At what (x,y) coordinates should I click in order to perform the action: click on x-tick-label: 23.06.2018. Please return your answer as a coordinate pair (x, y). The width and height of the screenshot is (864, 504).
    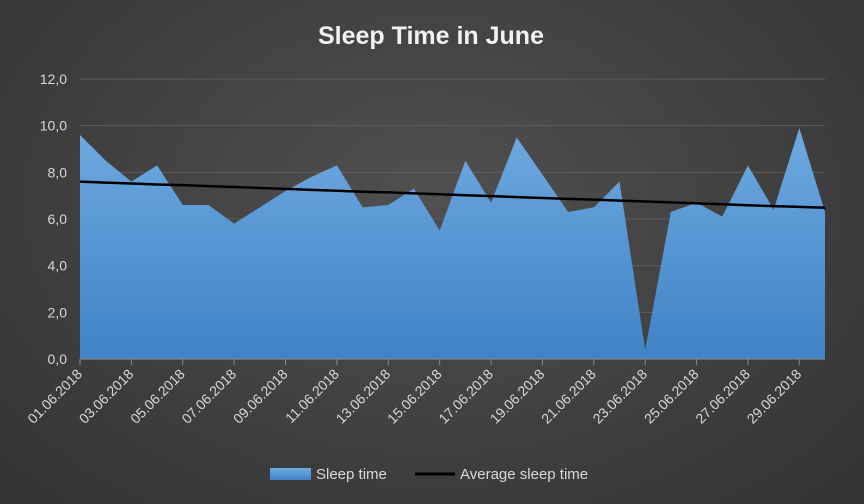
    Looking at the image, I should click on (619, 396).